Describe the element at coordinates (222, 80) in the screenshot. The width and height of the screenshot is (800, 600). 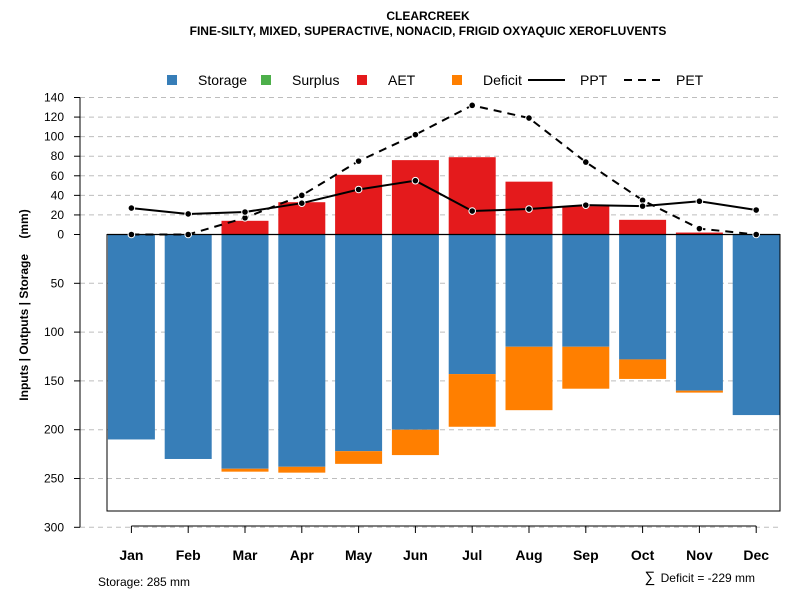
I see `legend-label-storage: Storage` at that location.